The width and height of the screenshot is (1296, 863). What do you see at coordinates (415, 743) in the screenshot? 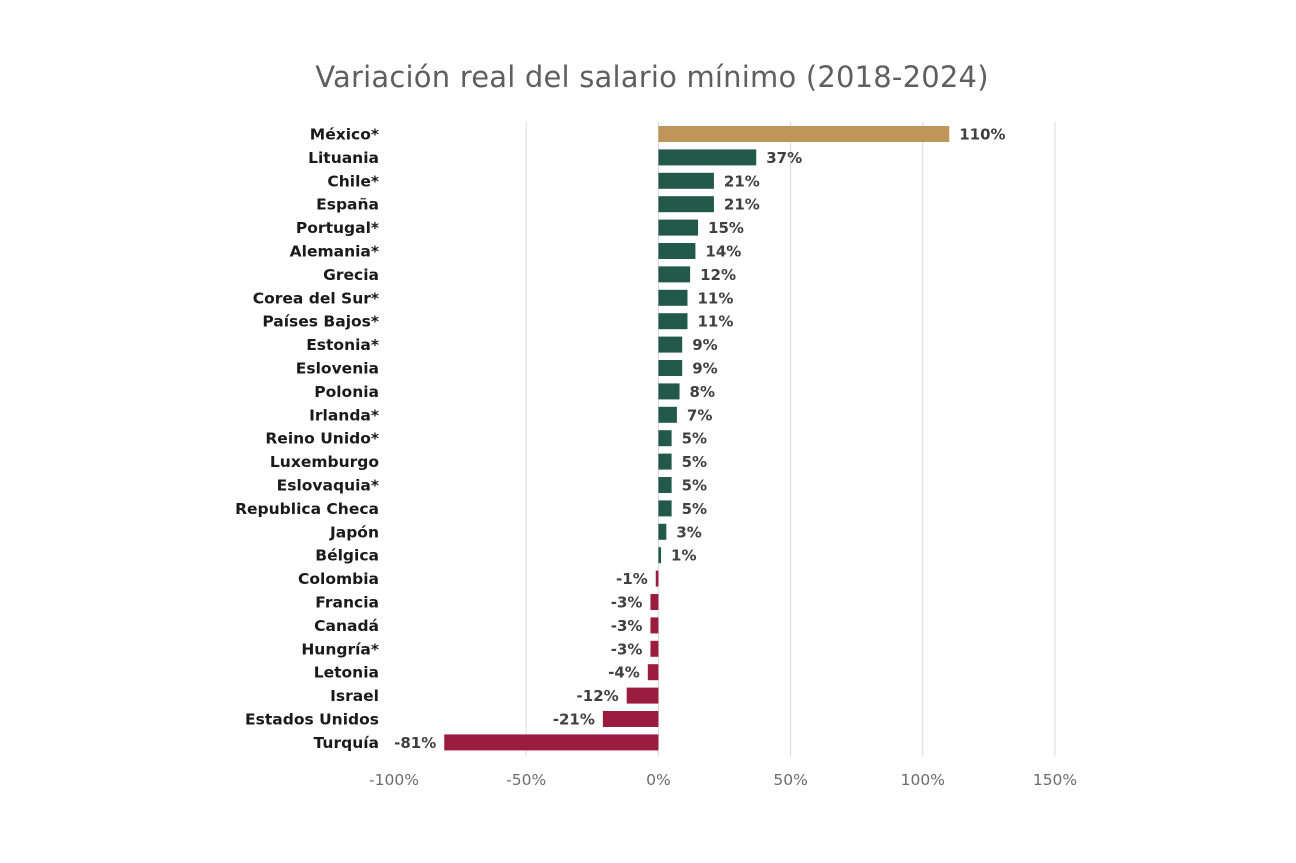
I see `value-label: -81%` at bounding box center [415, 743].